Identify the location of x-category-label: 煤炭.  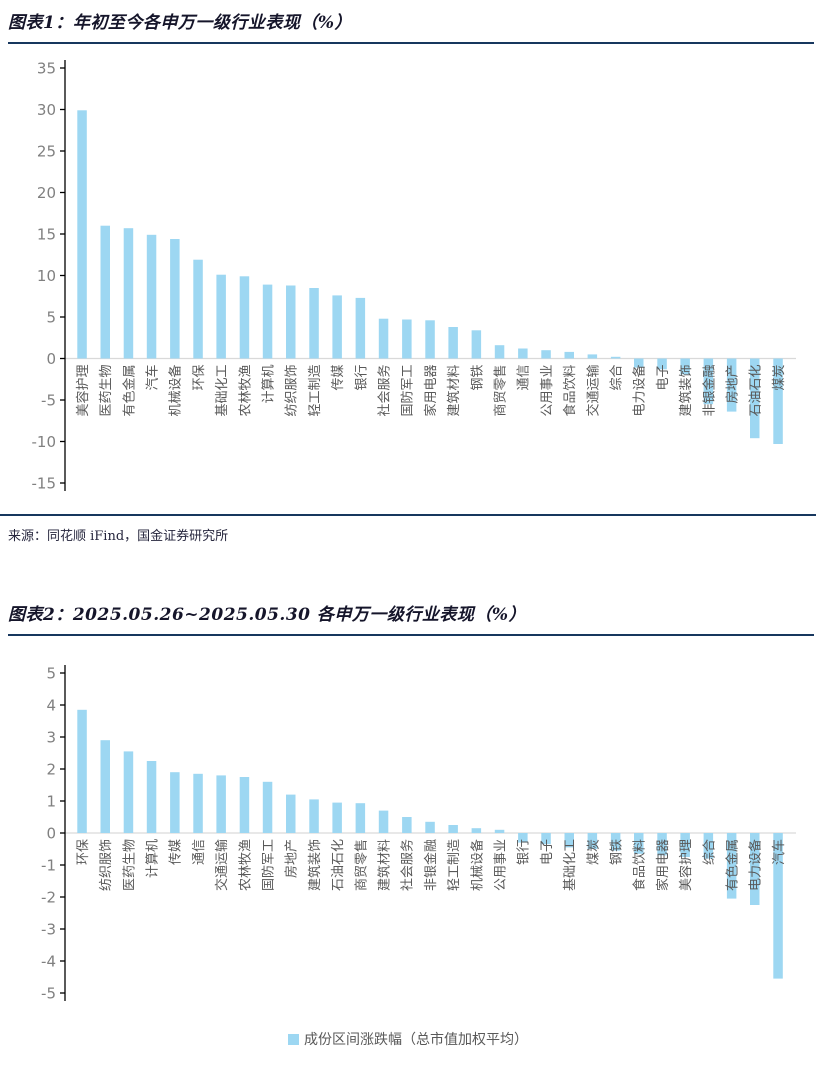
(779, 378).